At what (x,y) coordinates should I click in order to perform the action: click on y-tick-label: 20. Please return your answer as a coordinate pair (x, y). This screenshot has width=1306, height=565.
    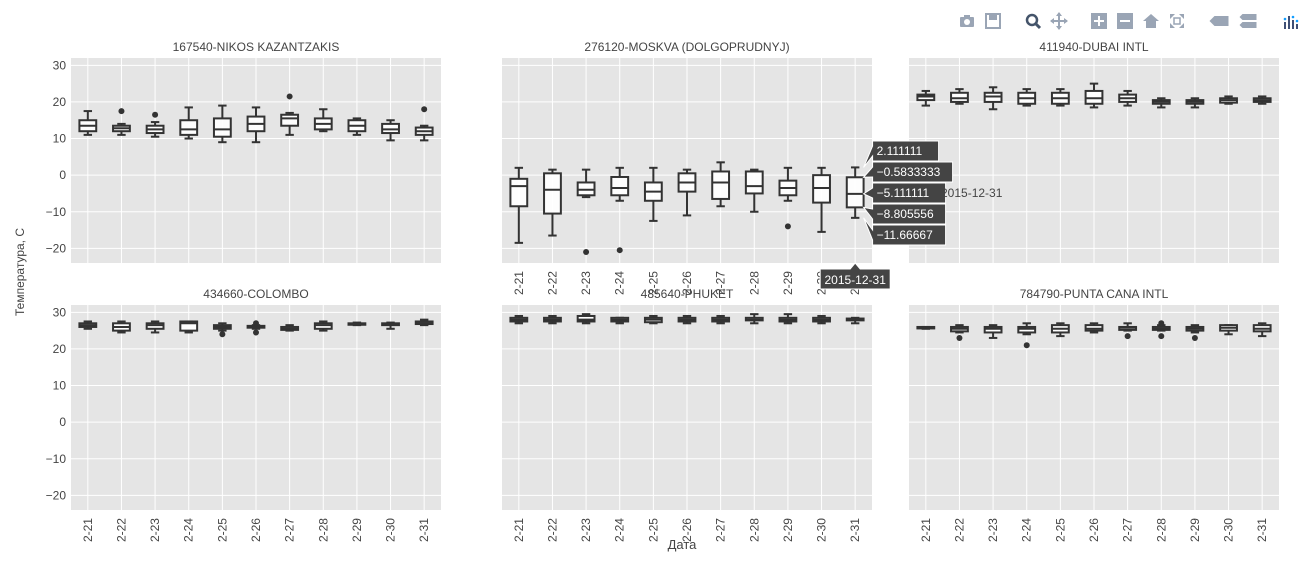
    Looking at the image, I should click on (60, 349).